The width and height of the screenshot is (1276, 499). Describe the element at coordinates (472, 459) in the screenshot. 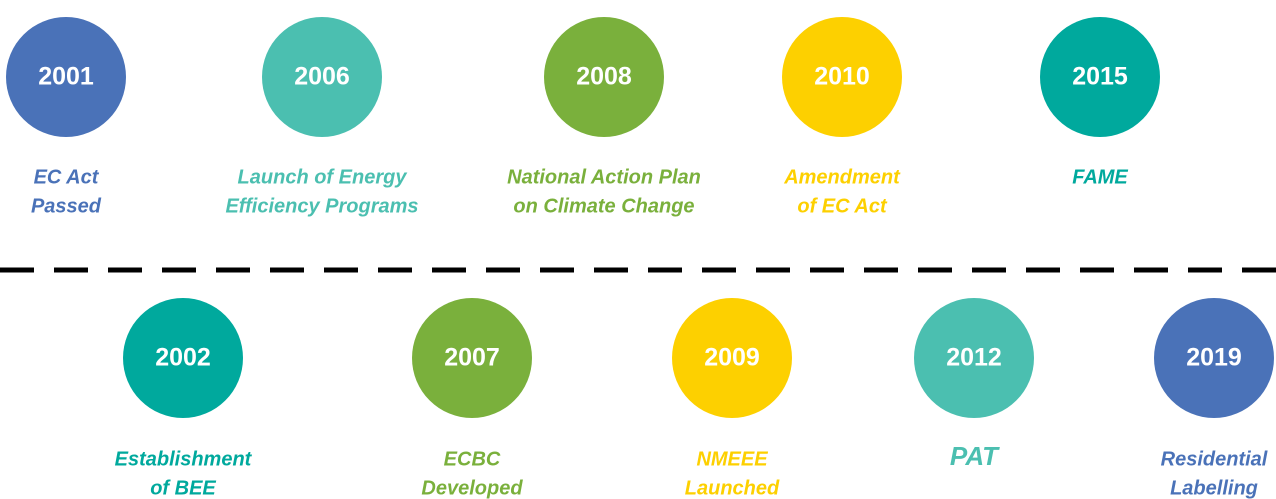

I see `milestone-label: ECBC` at that location.